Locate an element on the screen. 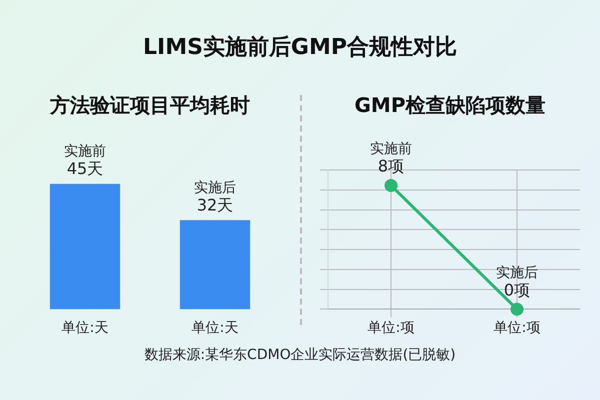 The height and width of the screenshot is (400, 600). chart-title: 方法验证项目平均耗时 is located at coordinates (149, 105).